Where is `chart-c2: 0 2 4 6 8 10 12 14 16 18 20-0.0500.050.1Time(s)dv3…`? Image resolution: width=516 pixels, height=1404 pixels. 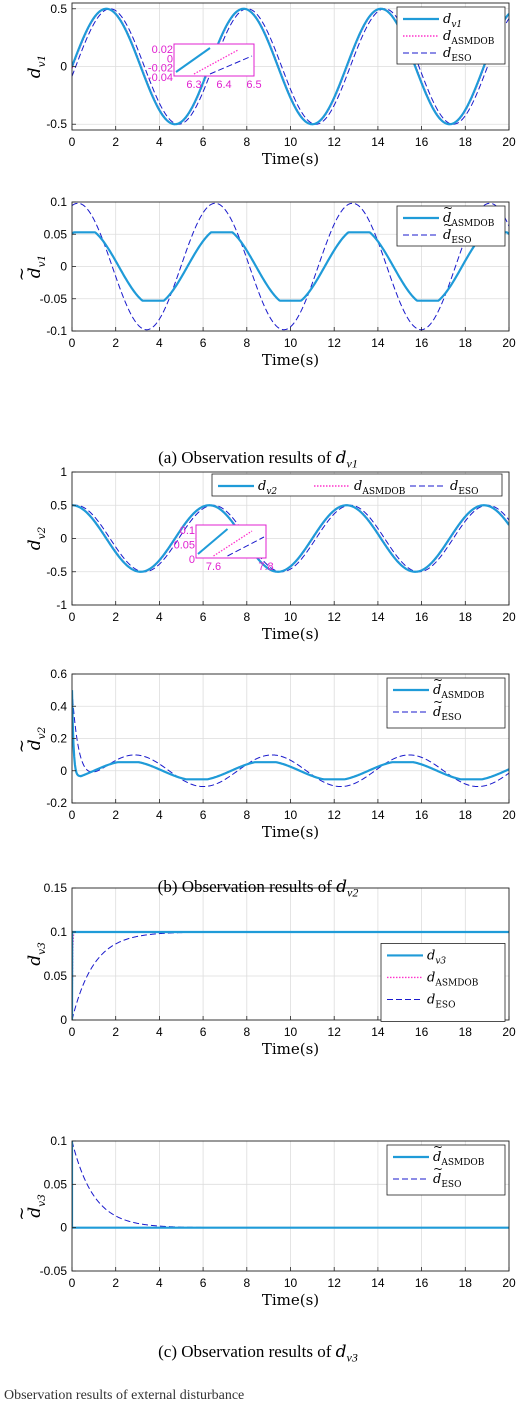 chart-c2: 0 2 4 6 8 10 12 14 16 18 20-0.0500.050.1Time(s)dv3… is located at coordinates (264, 1221).